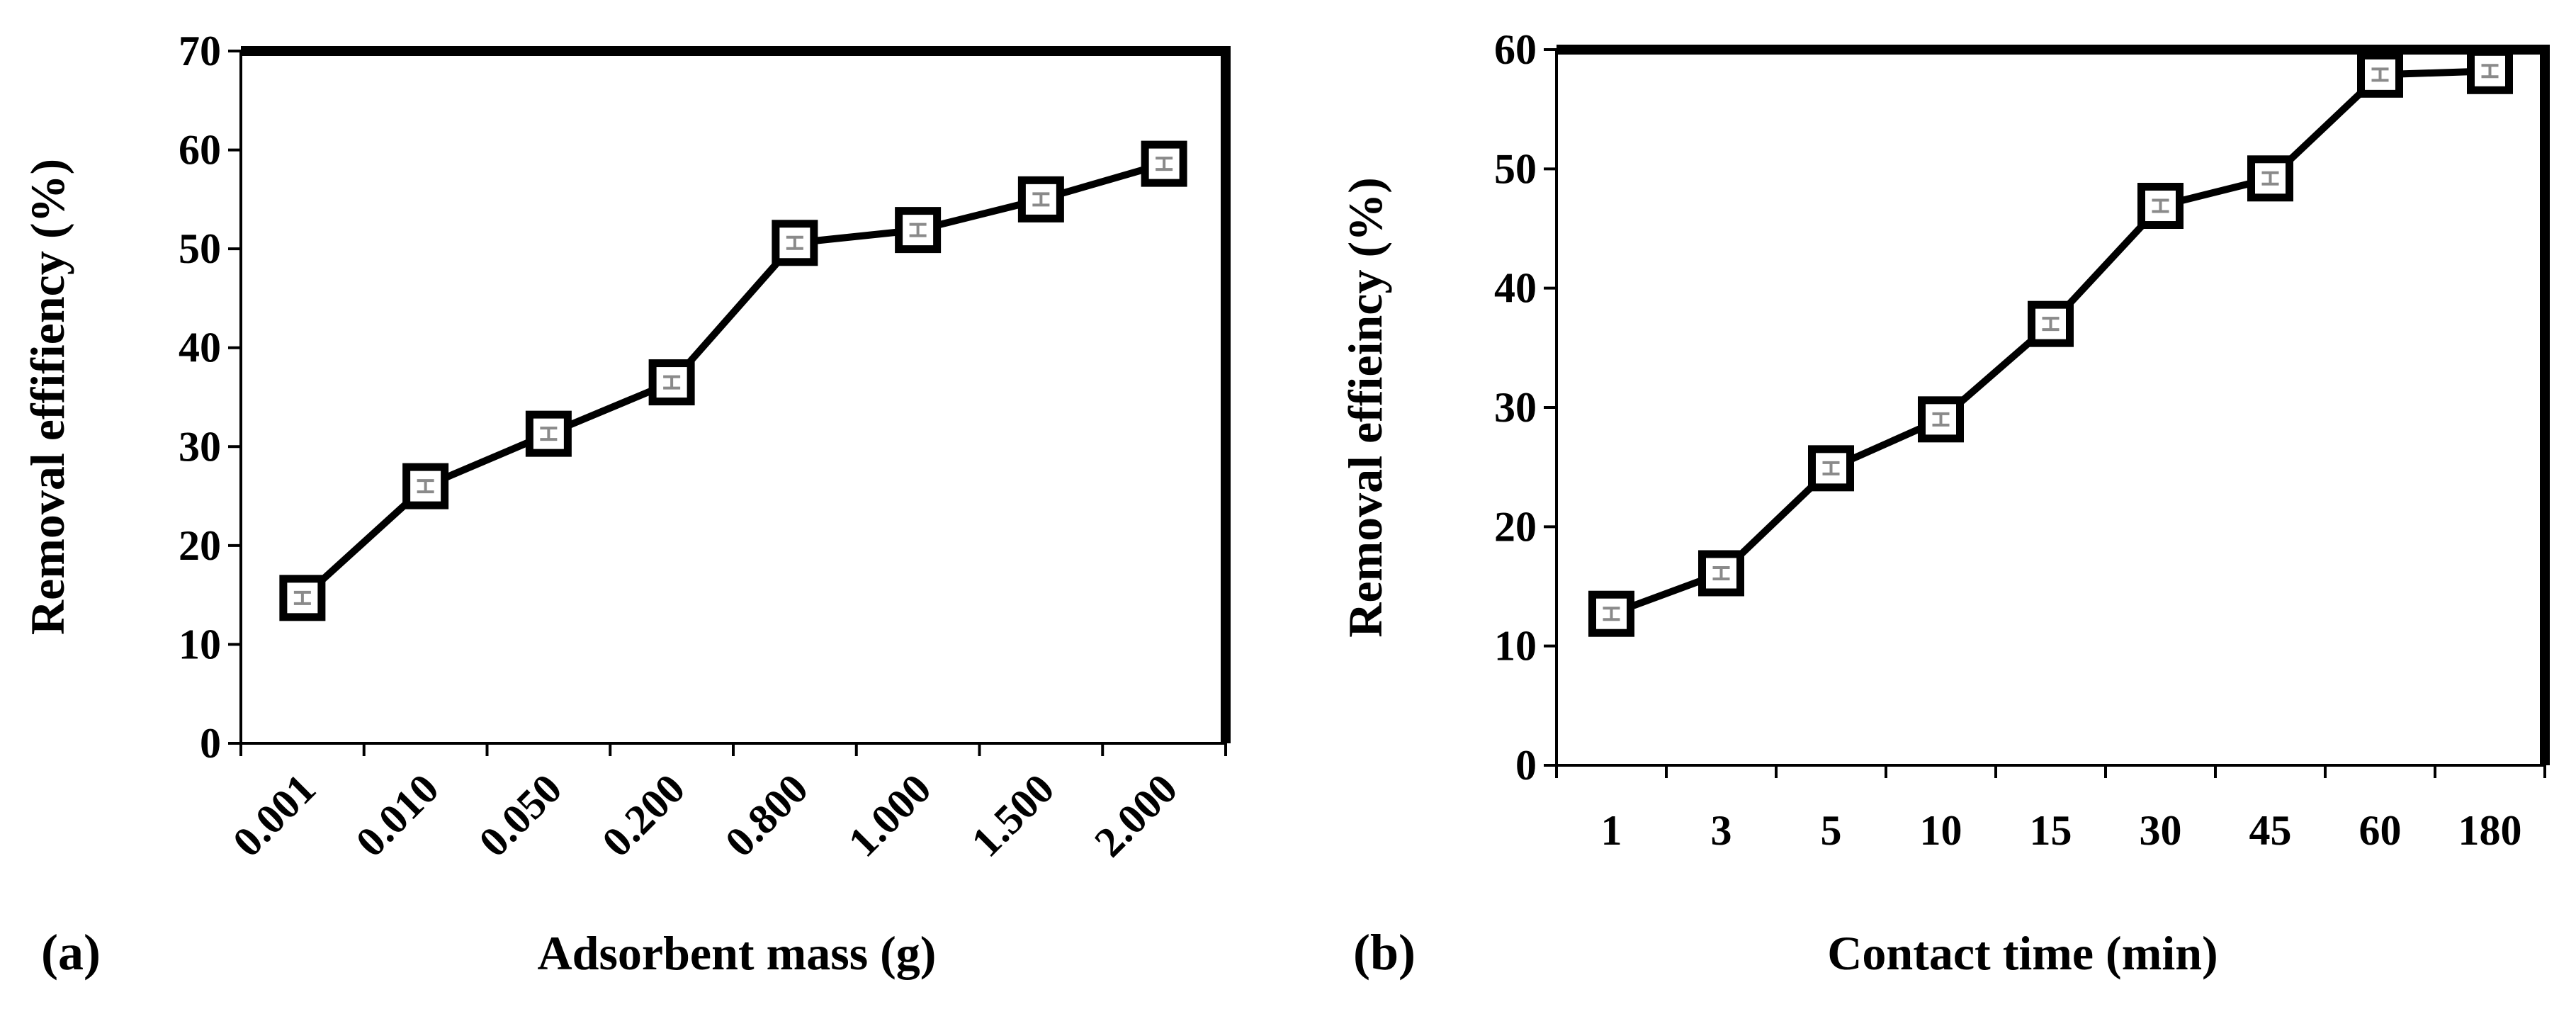  Describe the element at coordinates (1384, 952) in the screenshot. I see `panel-label: (b)` at that location.